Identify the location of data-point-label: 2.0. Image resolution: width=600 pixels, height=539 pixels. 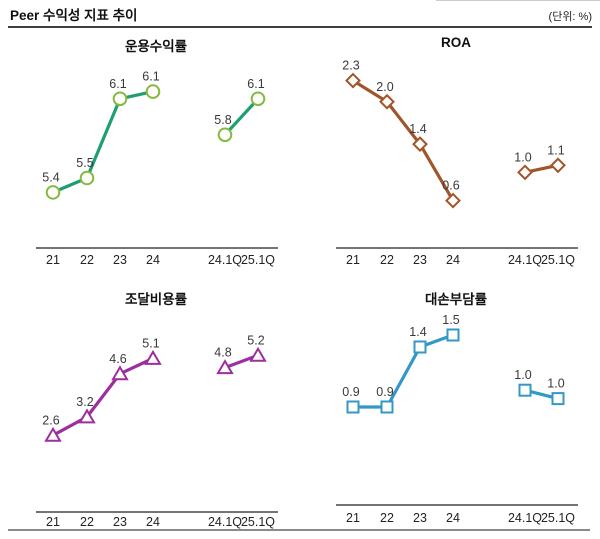
(384, 87).